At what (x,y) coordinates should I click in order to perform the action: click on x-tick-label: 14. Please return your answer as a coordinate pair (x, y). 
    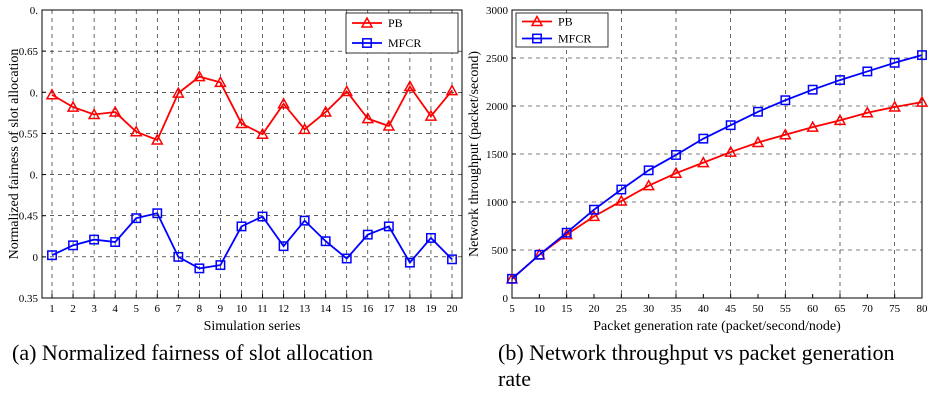
    Looking at the image, I should click on (326, 309).